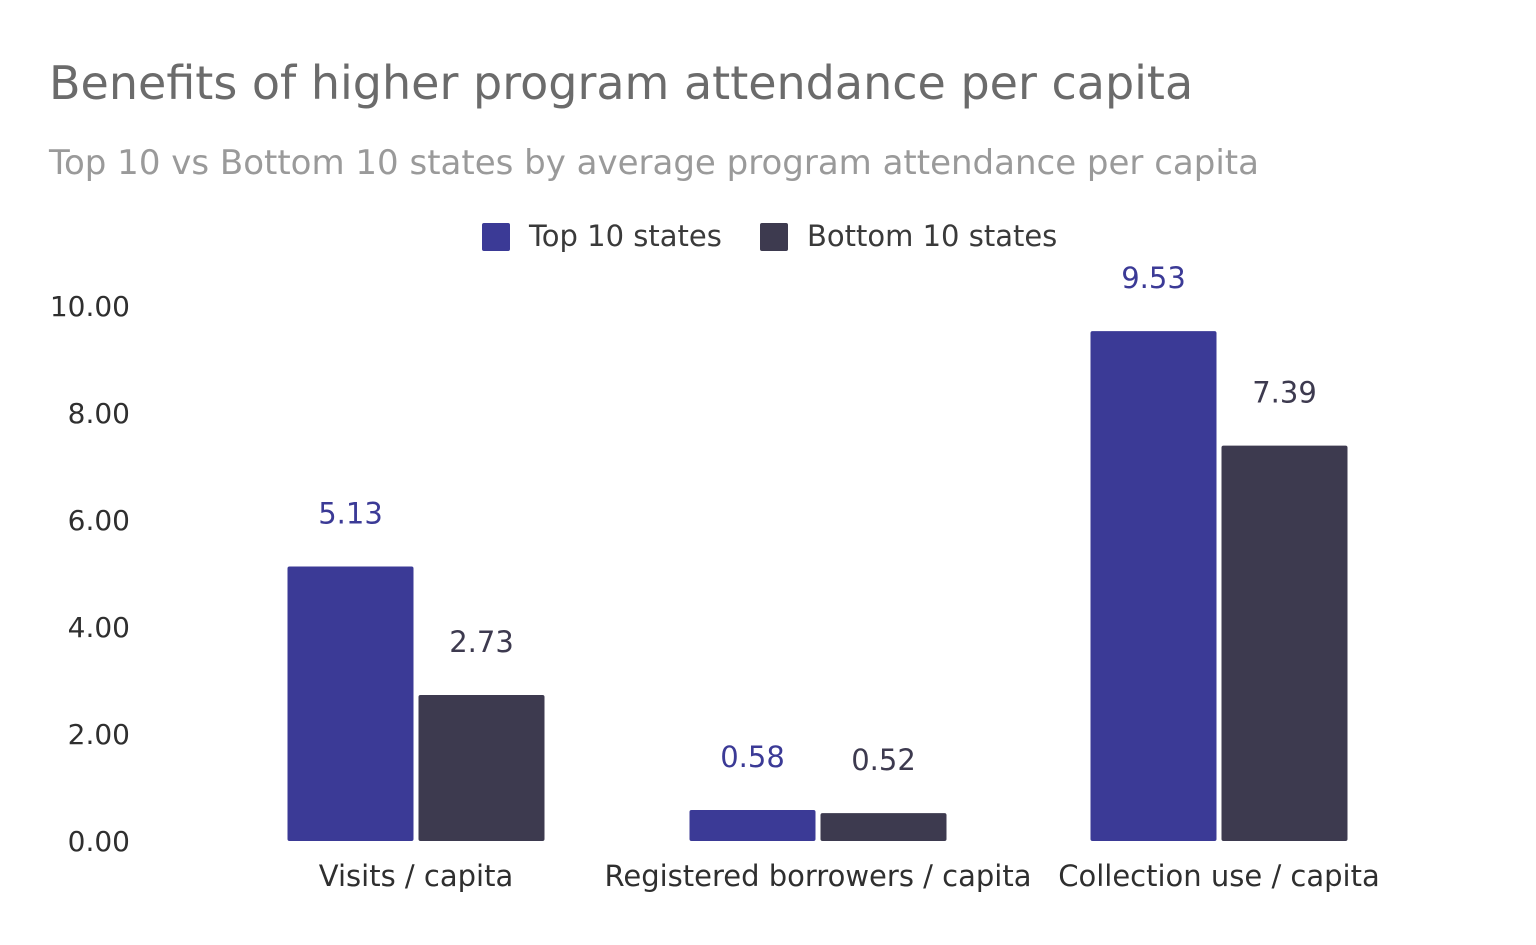 The width and height of the screenshot is (1536, 945). What do you see at coordinates (99, 734) in the screenshot?
I see `y-tick-label: 2.00` at bounding box center [99, 734].